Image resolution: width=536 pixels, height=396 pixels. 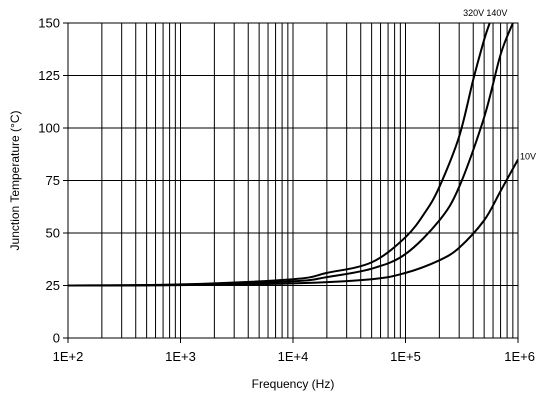 I want to click on series-label-10v: 10V, so click(x=528, y=157).